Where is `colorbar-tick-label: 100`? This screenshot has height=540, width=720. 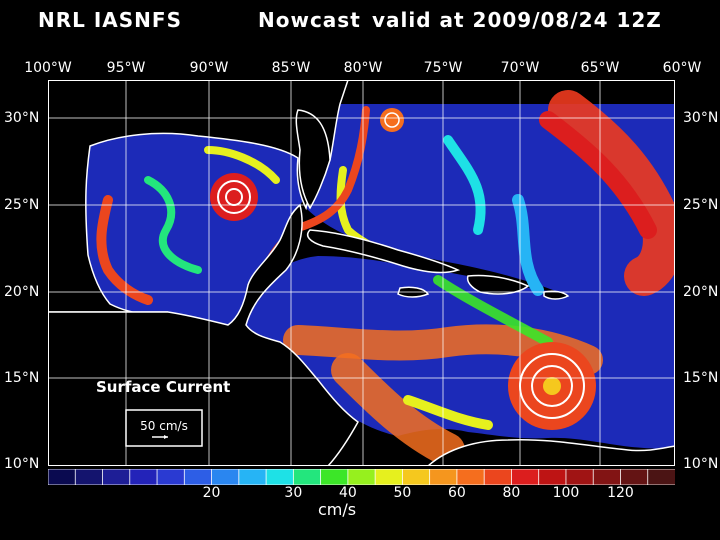
colorbar-tick-label: 100 is located at coordinates (566, 493).